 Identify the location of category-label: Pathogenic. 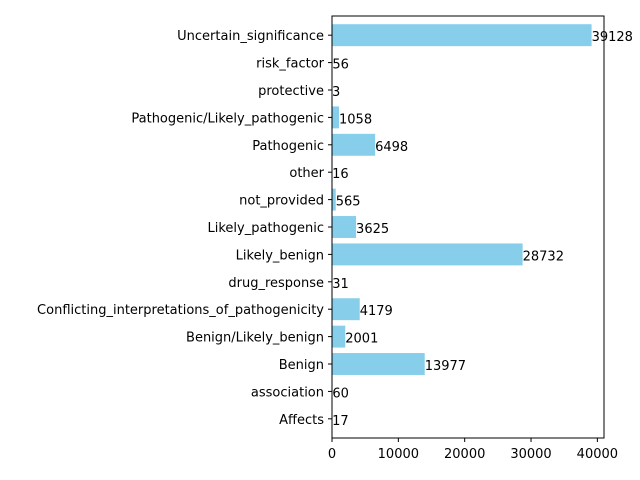
(288, 146).